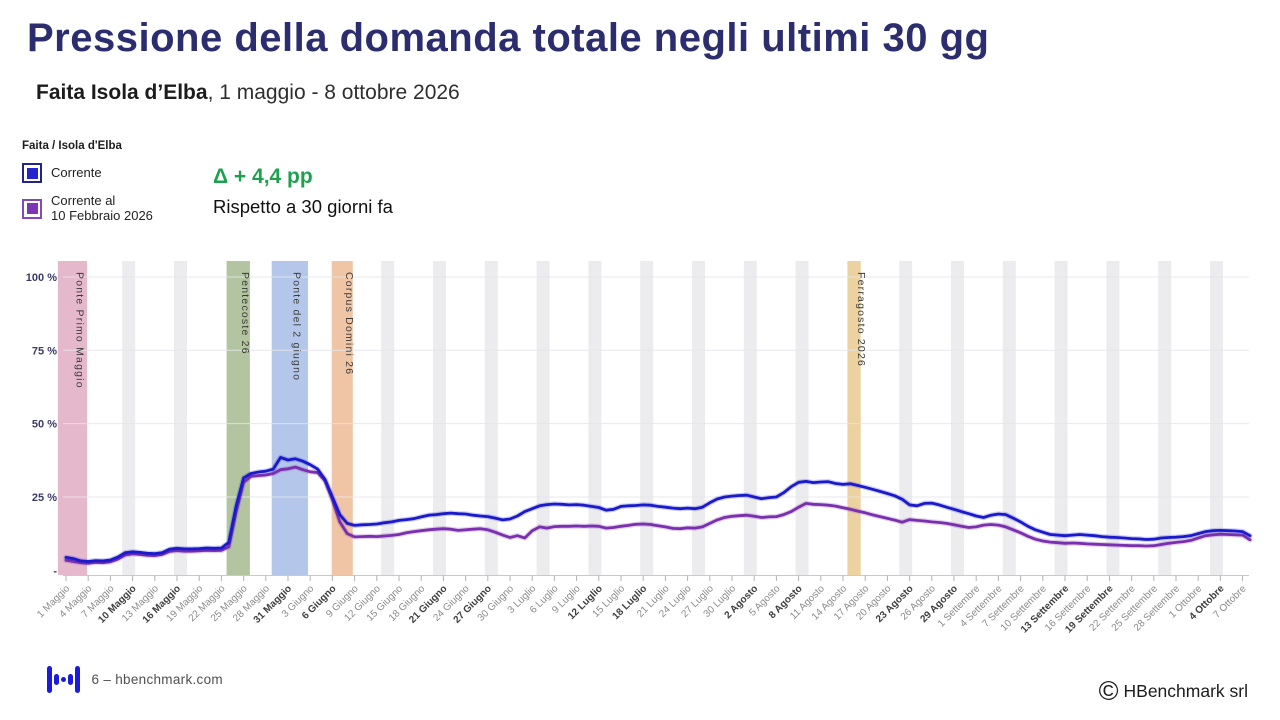 Image resolution: width=1280 pixels, height=720 pixels. I want to click on y-axis-label: -, so click(55, 571).